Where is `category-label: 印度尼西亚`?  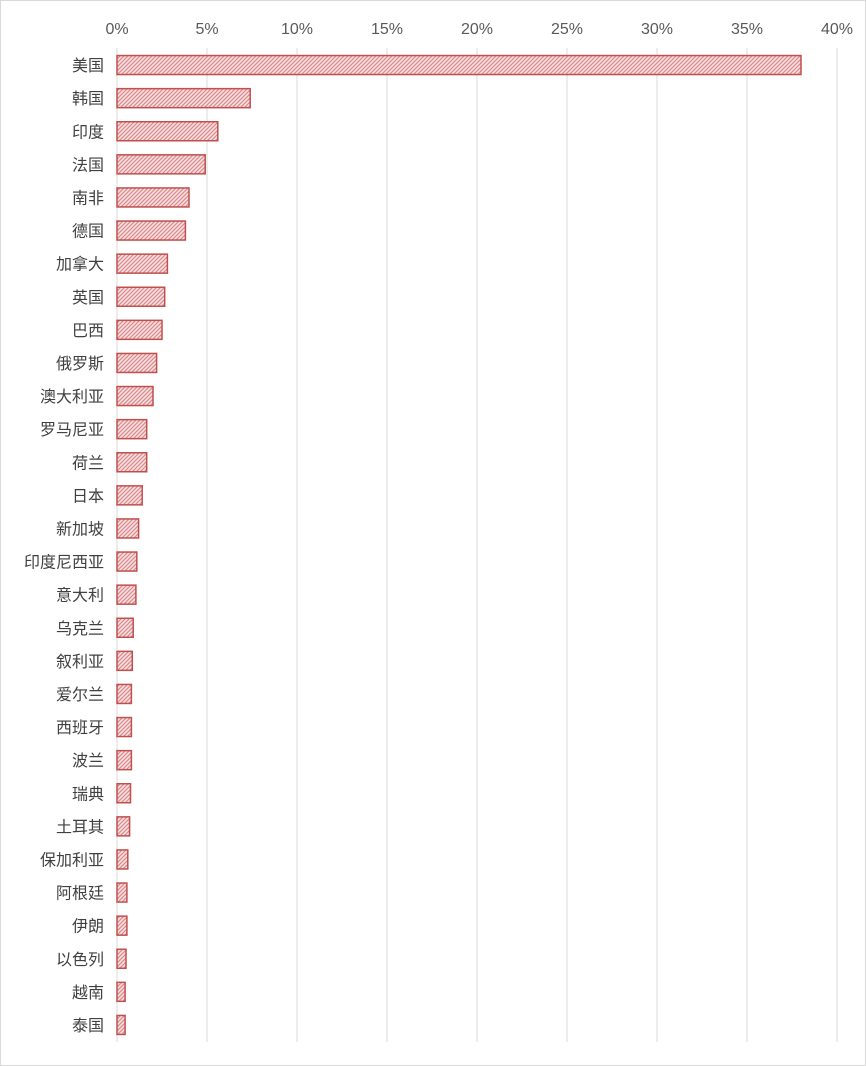 category-label: 印度尼西亚 is located at coordinates (64, 562).